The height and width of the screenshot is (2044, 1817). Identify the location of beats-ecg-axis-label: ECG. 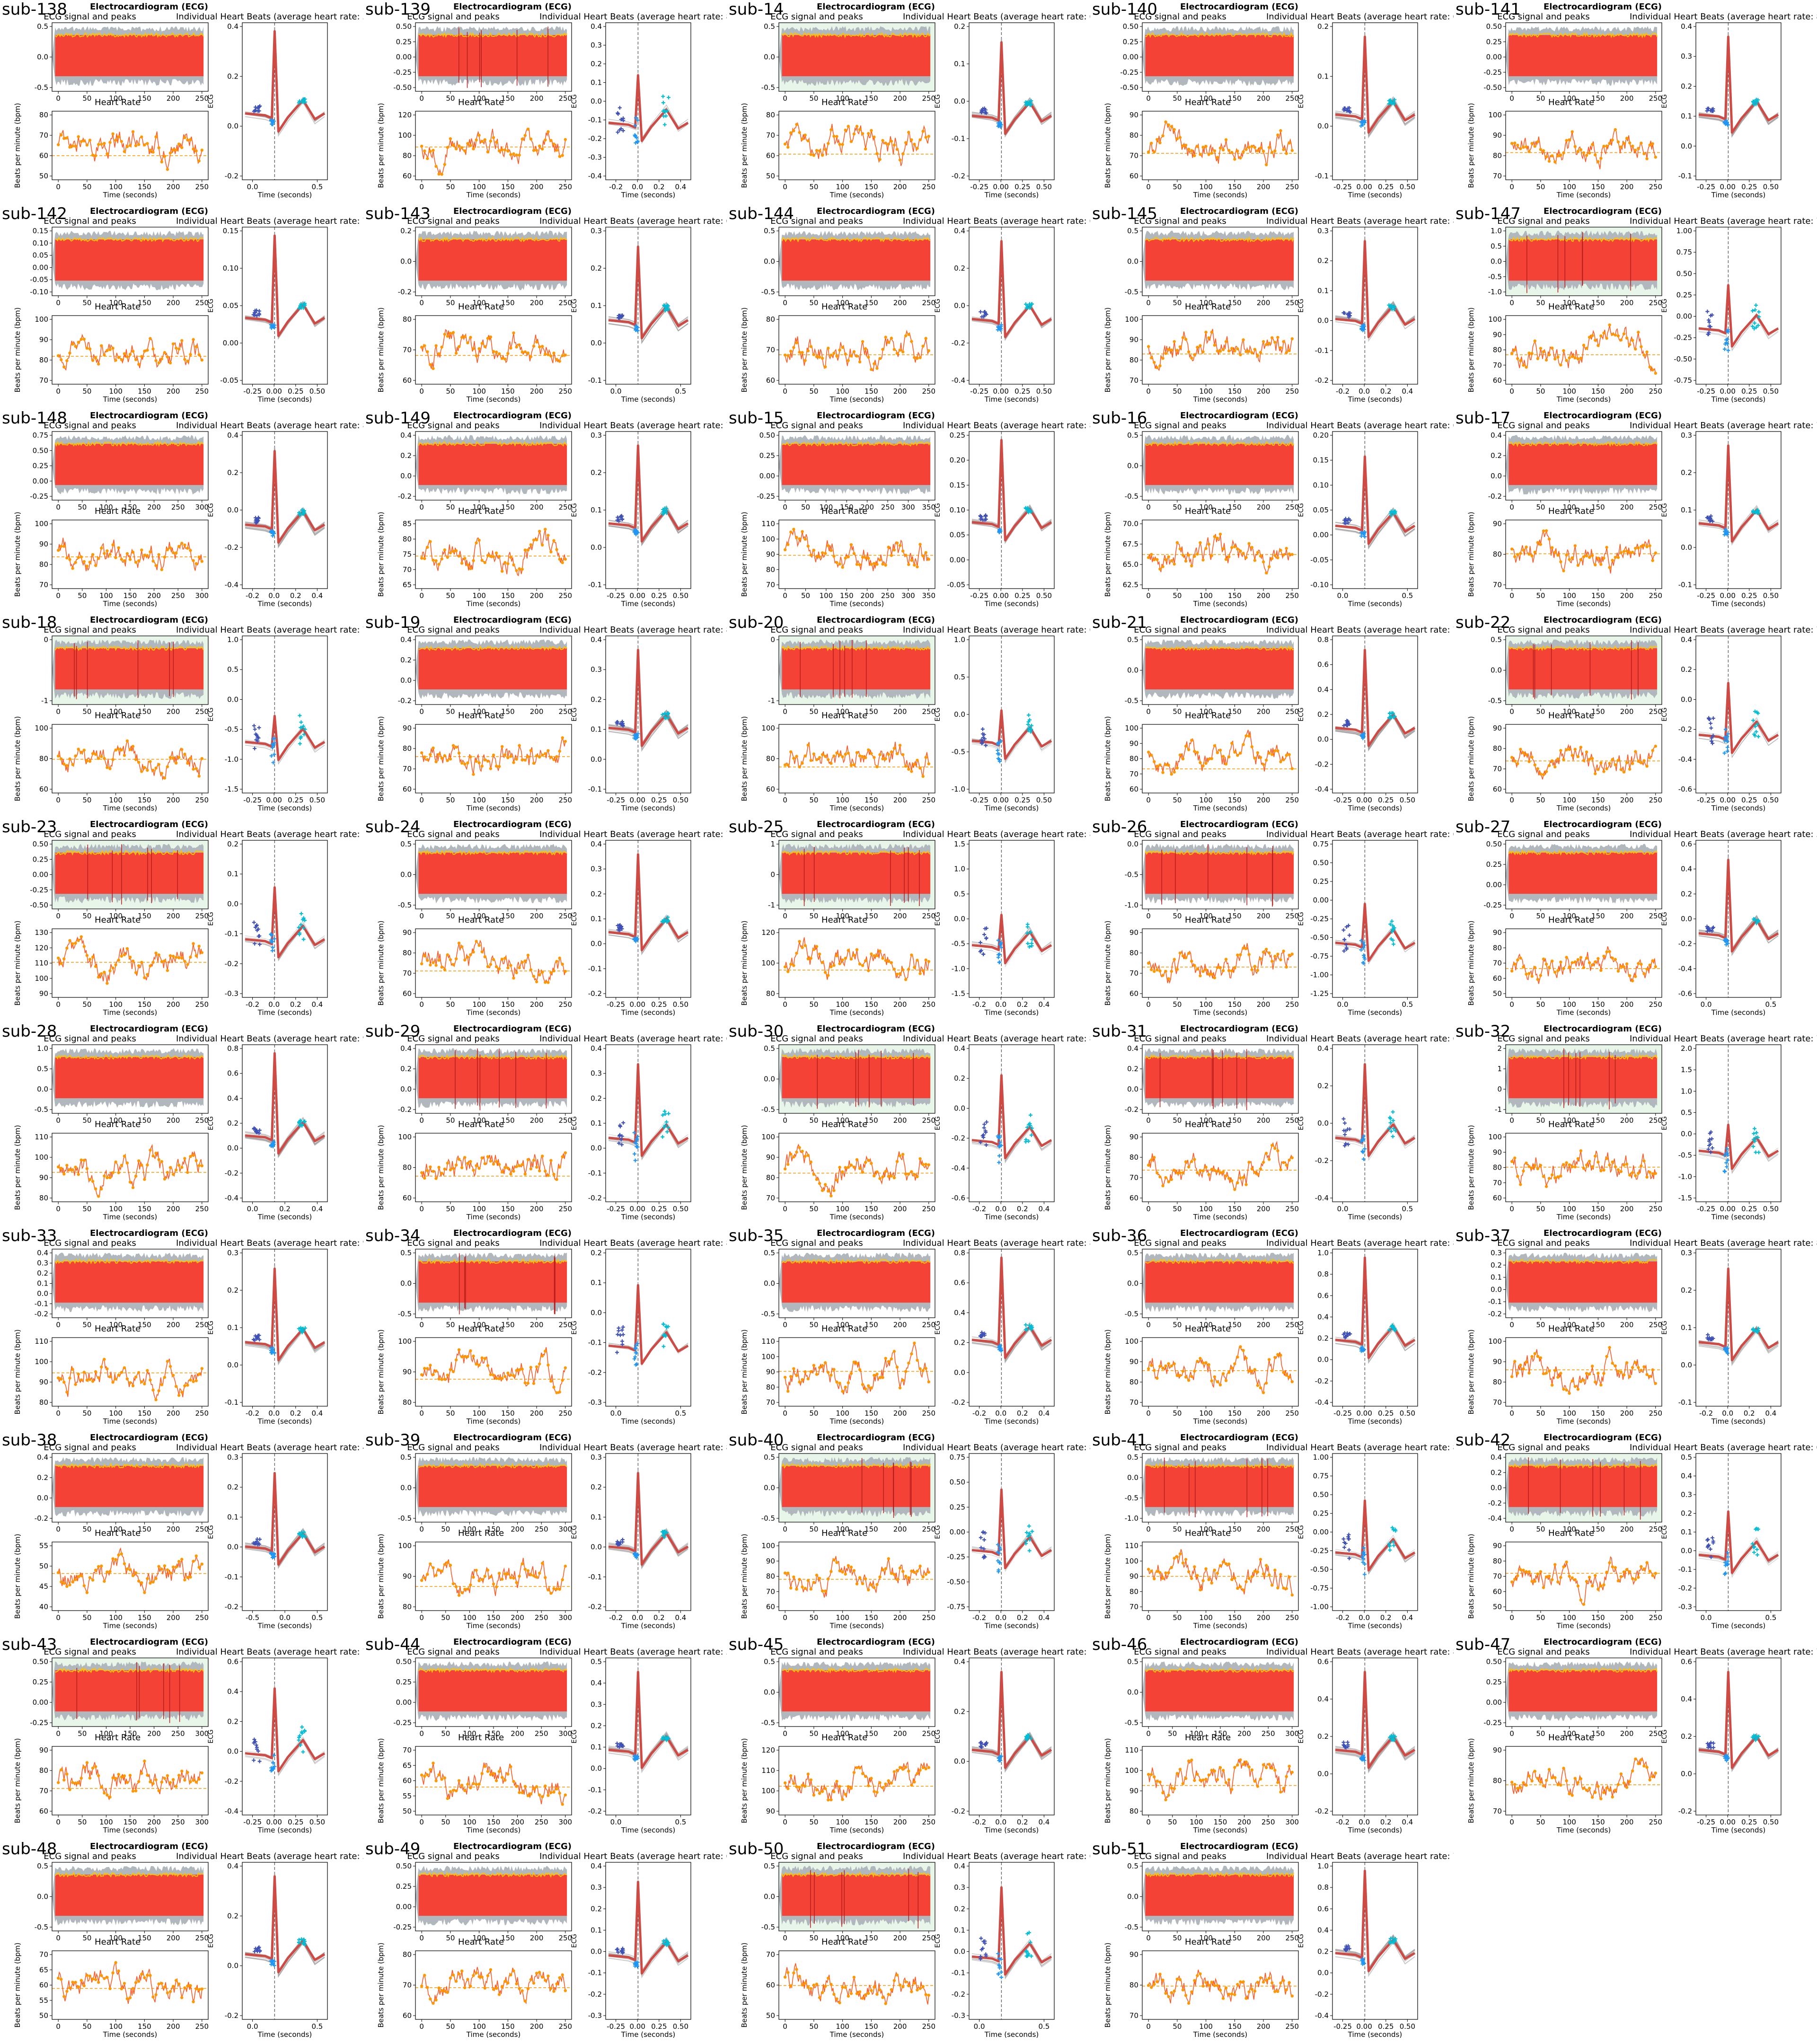
(938, 1123).